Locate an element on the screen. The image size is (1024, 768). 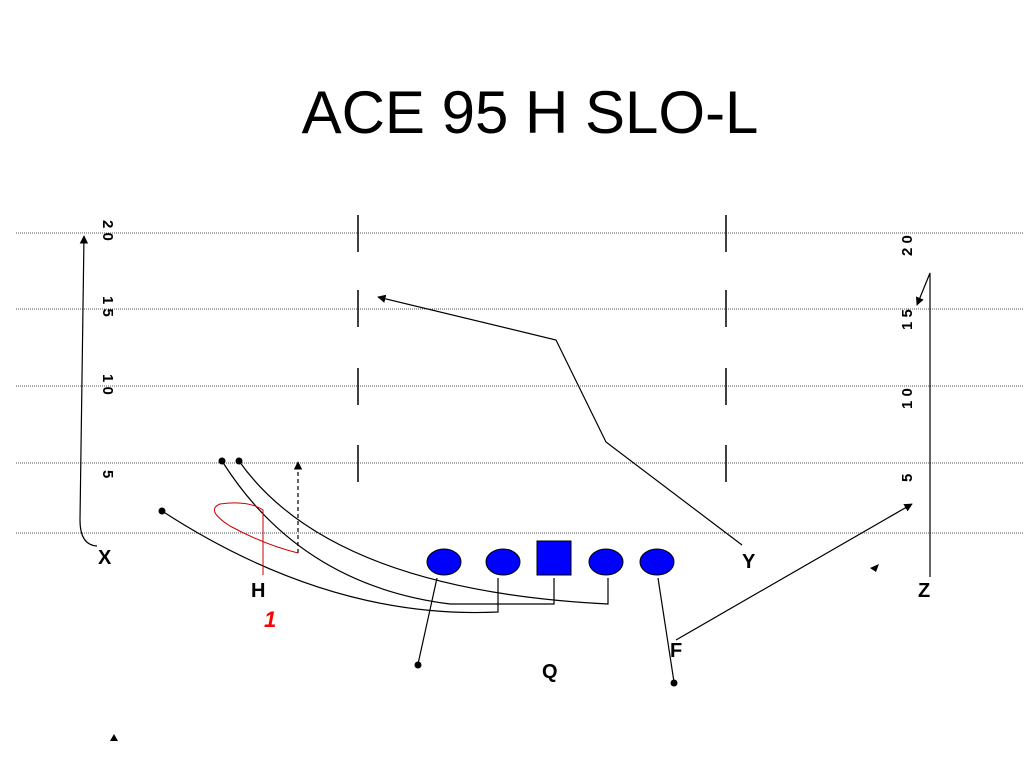
yard-number-left-5: 5 is located at coordinates (107, 474).